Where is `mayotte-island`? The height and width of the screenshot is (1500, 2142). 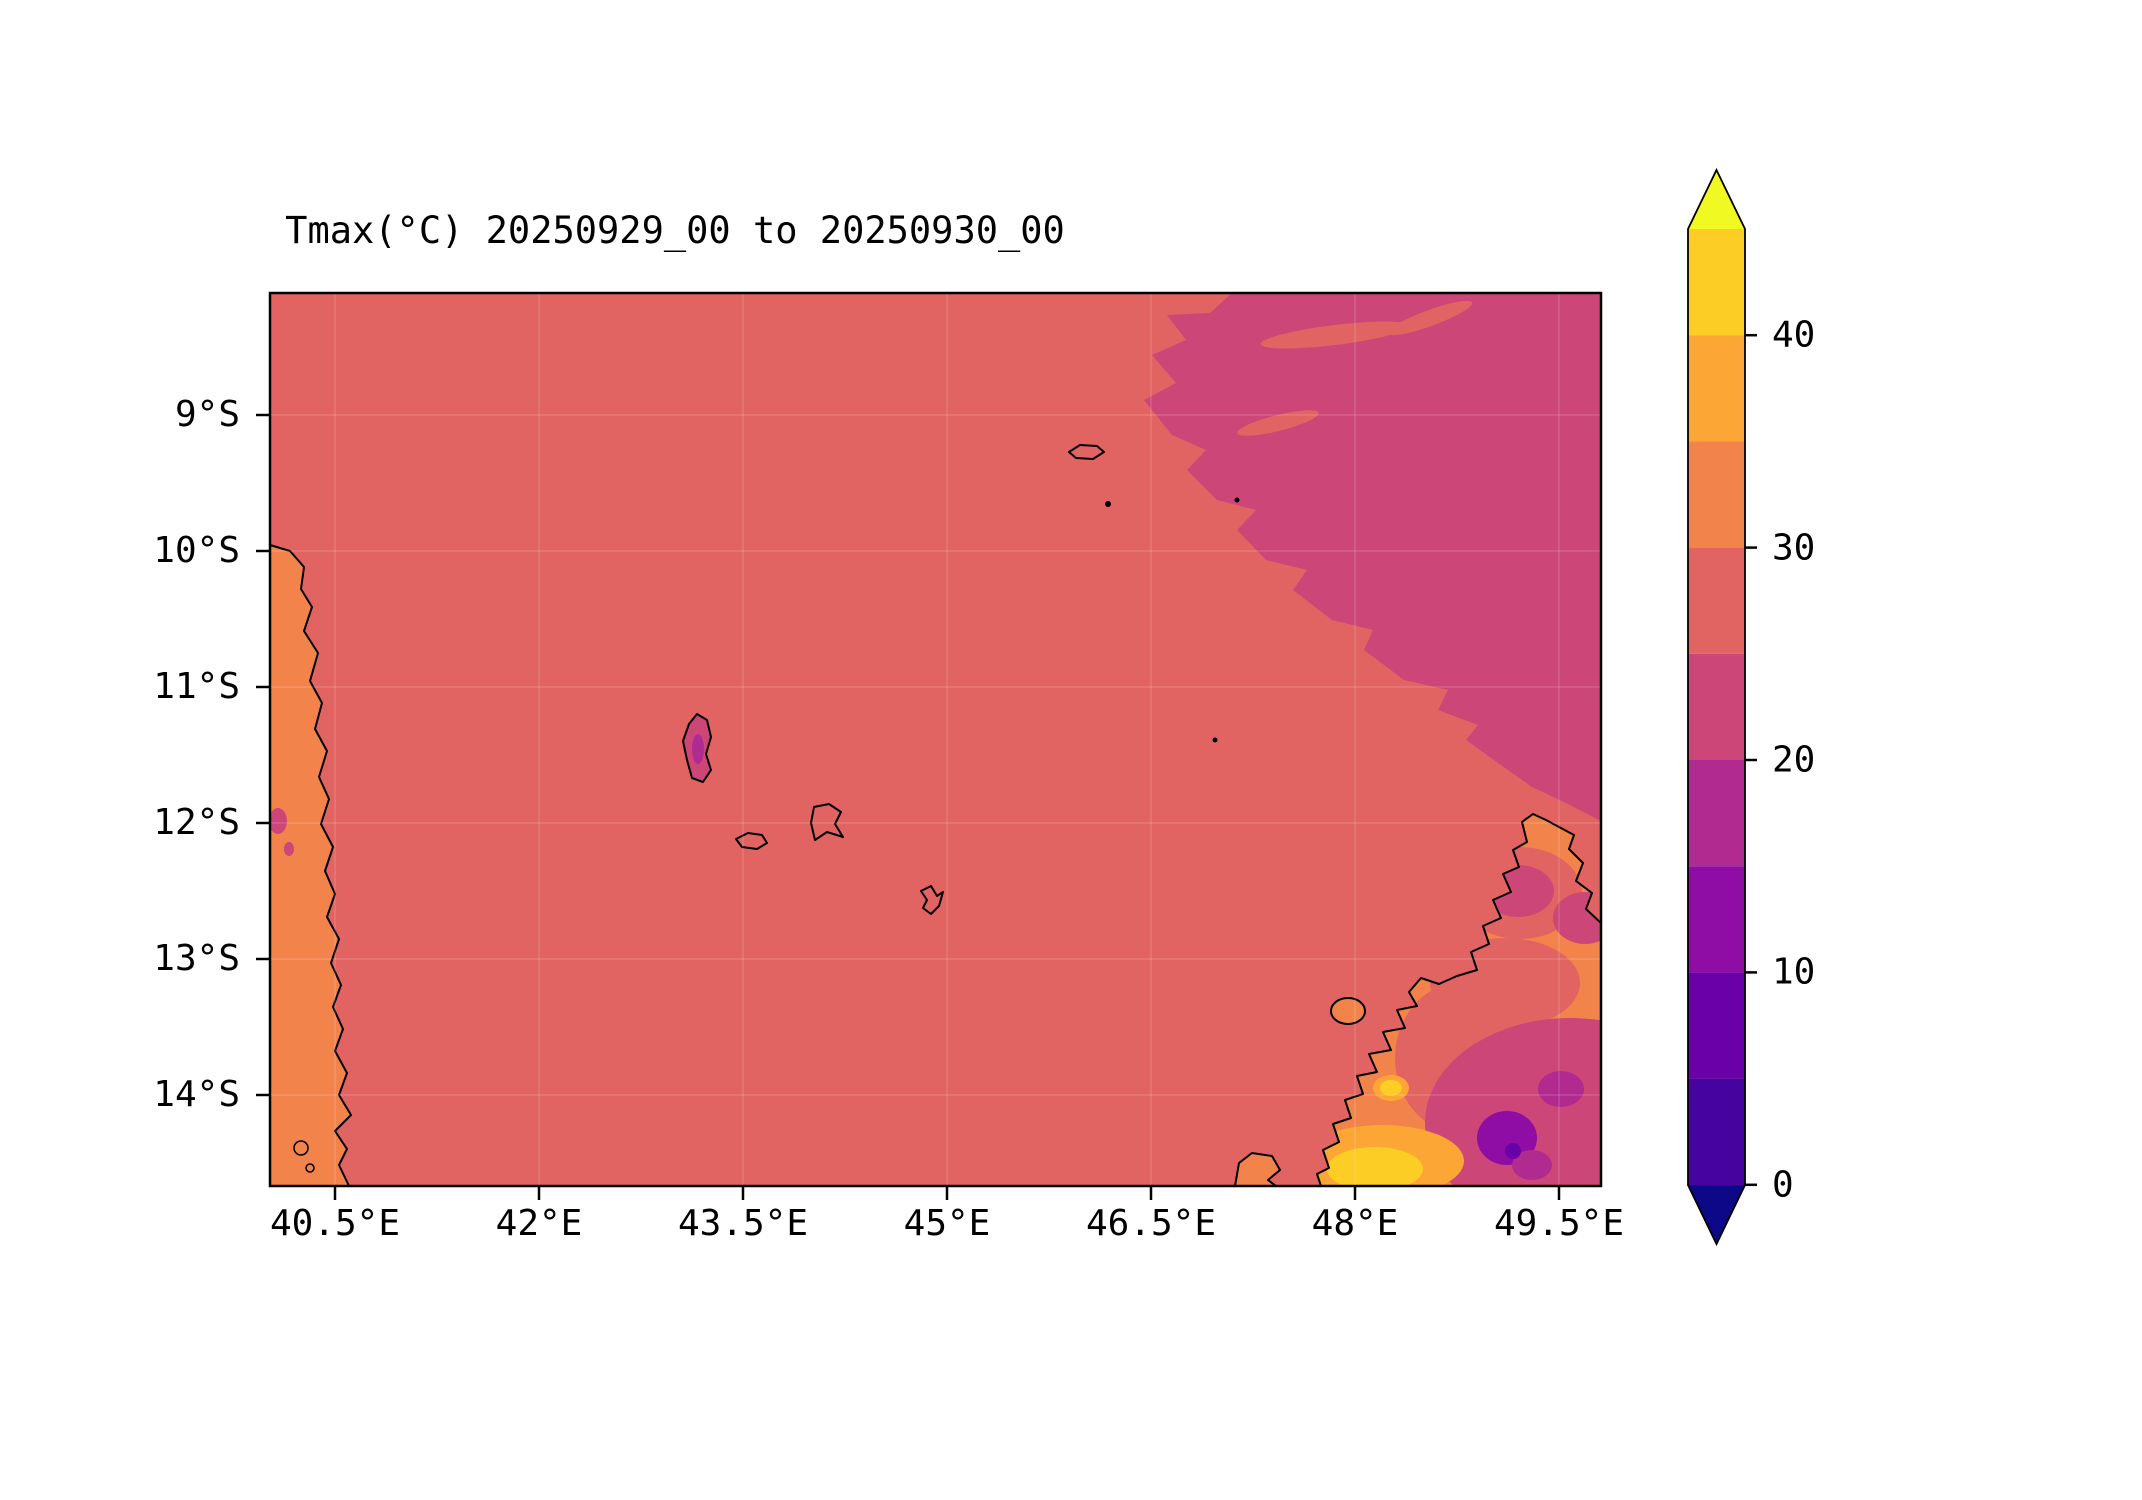
mayotte-island is located at coordinates (932, 900).